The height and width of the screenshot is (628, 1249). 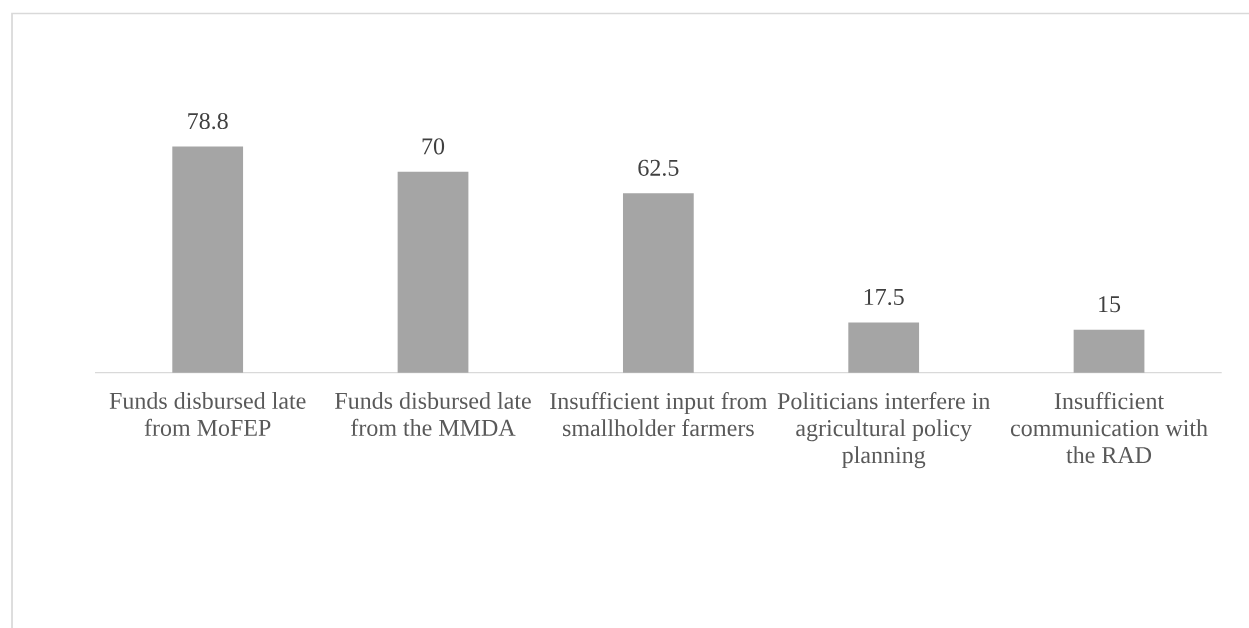 What do you see at coordinates (433, 414) in the screenshot?
I see `x-tick-label: Funds disbursed late from the MMDA` at bounding box center [433, 414].